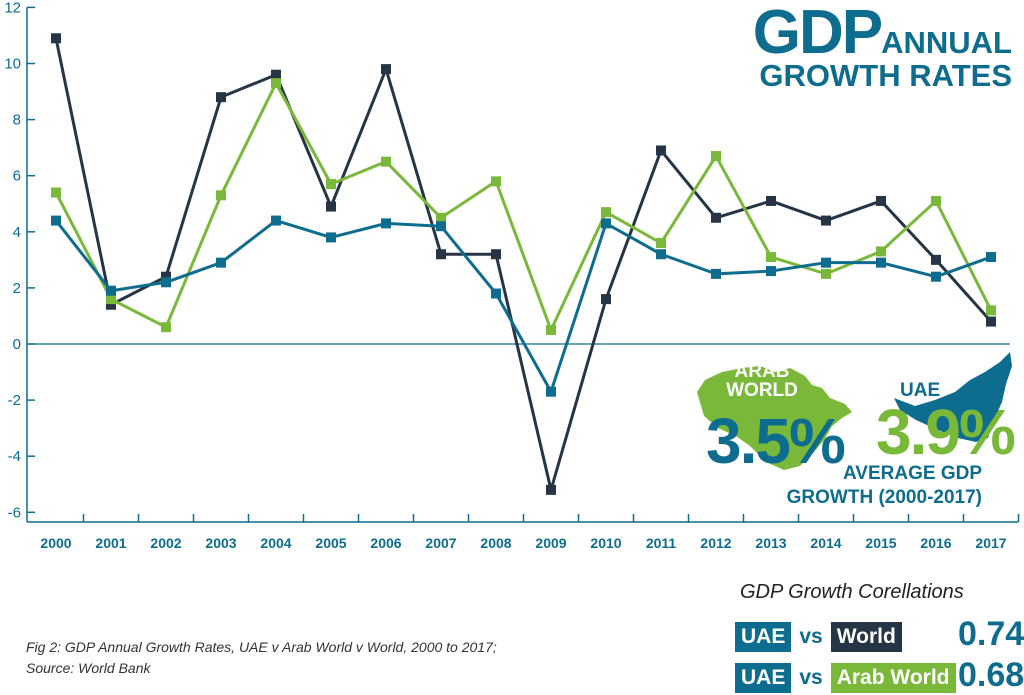 Image resolution: width=1024 pixels, height=695 pixels. What do you see at coordinates (14, 456) in the screenshot?
I see `y-tick-label: -4` at bounding box center [14, 456].